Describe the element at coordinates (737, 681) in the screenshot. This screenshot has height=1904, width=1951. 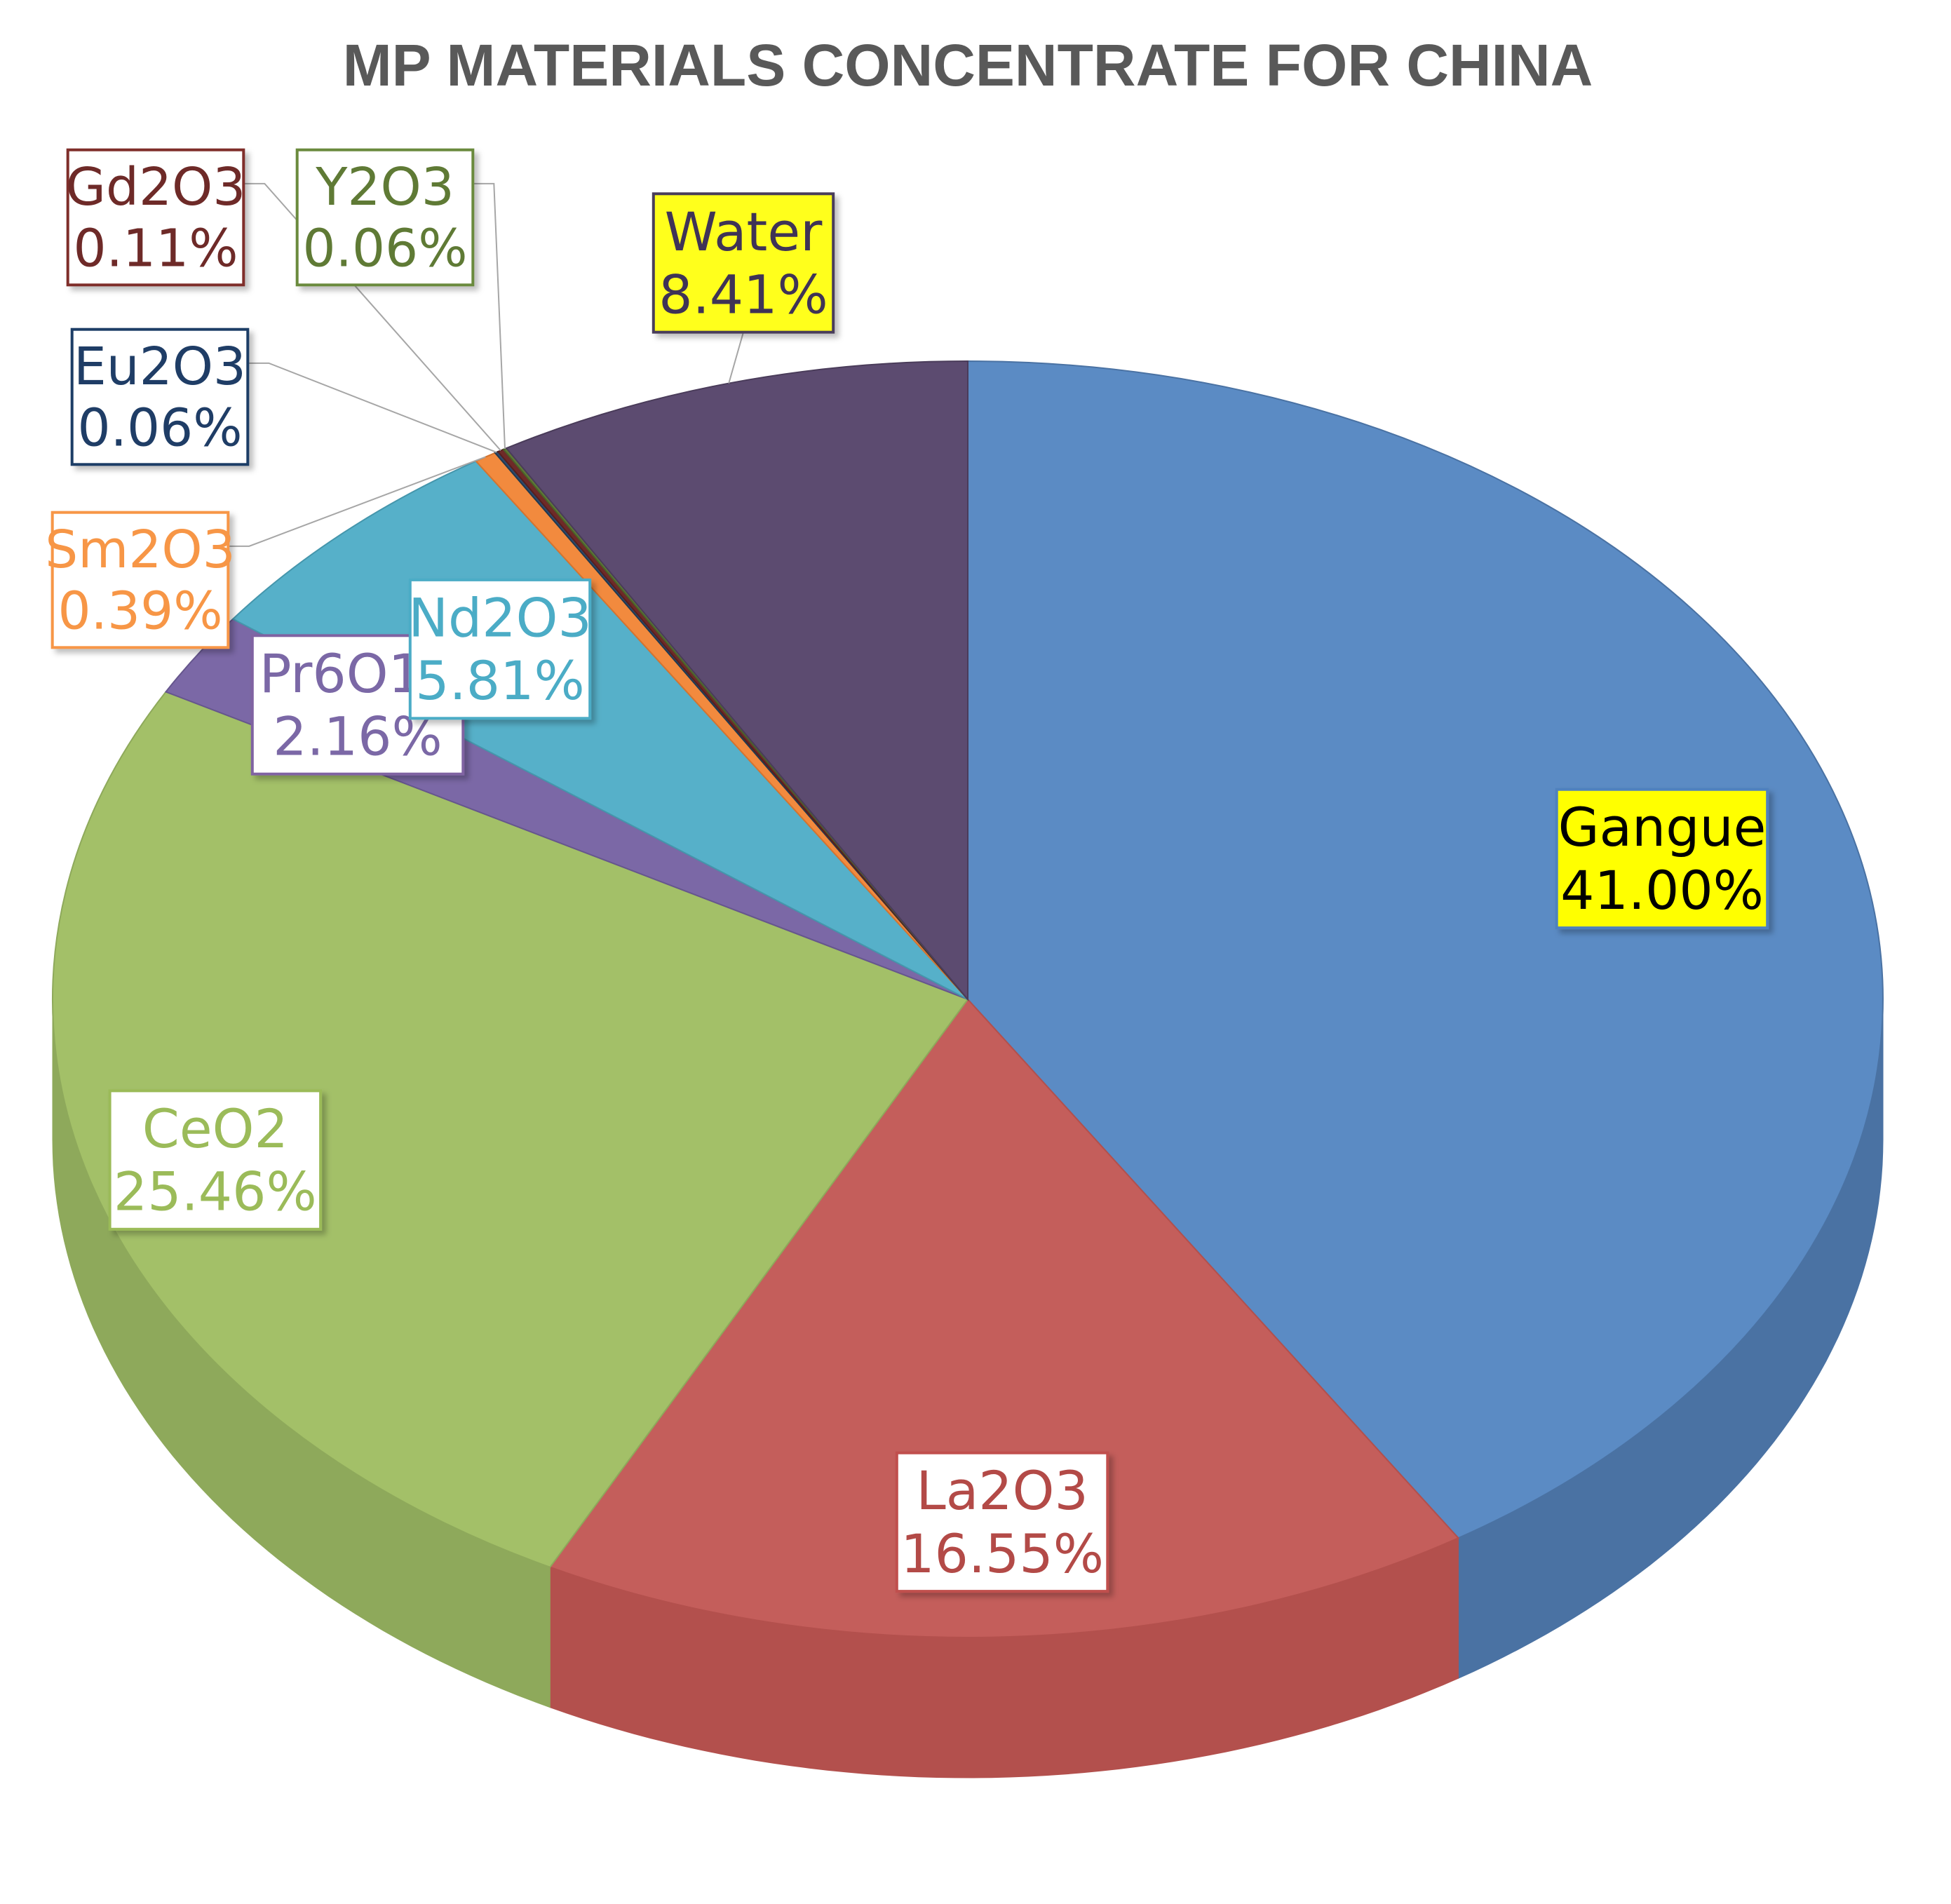
I see `pie-slice-water` at that location.